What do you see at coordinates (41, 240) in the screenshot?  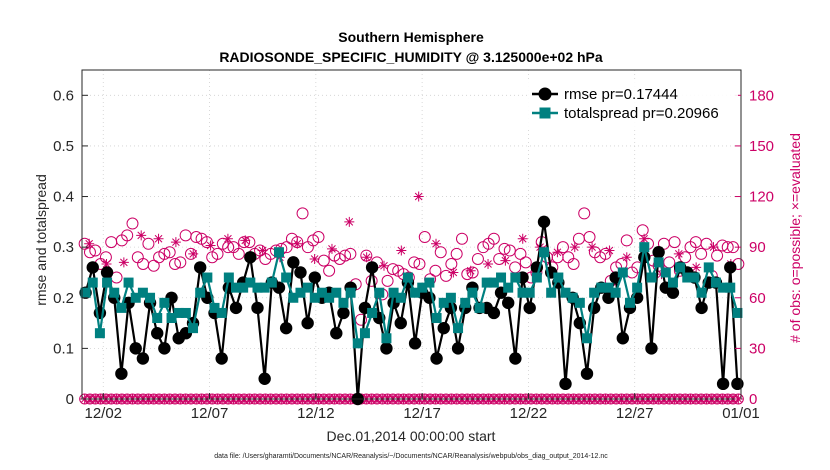 I see `y-axis-label: rmse and totalspread` at bounding box center [41, 240].